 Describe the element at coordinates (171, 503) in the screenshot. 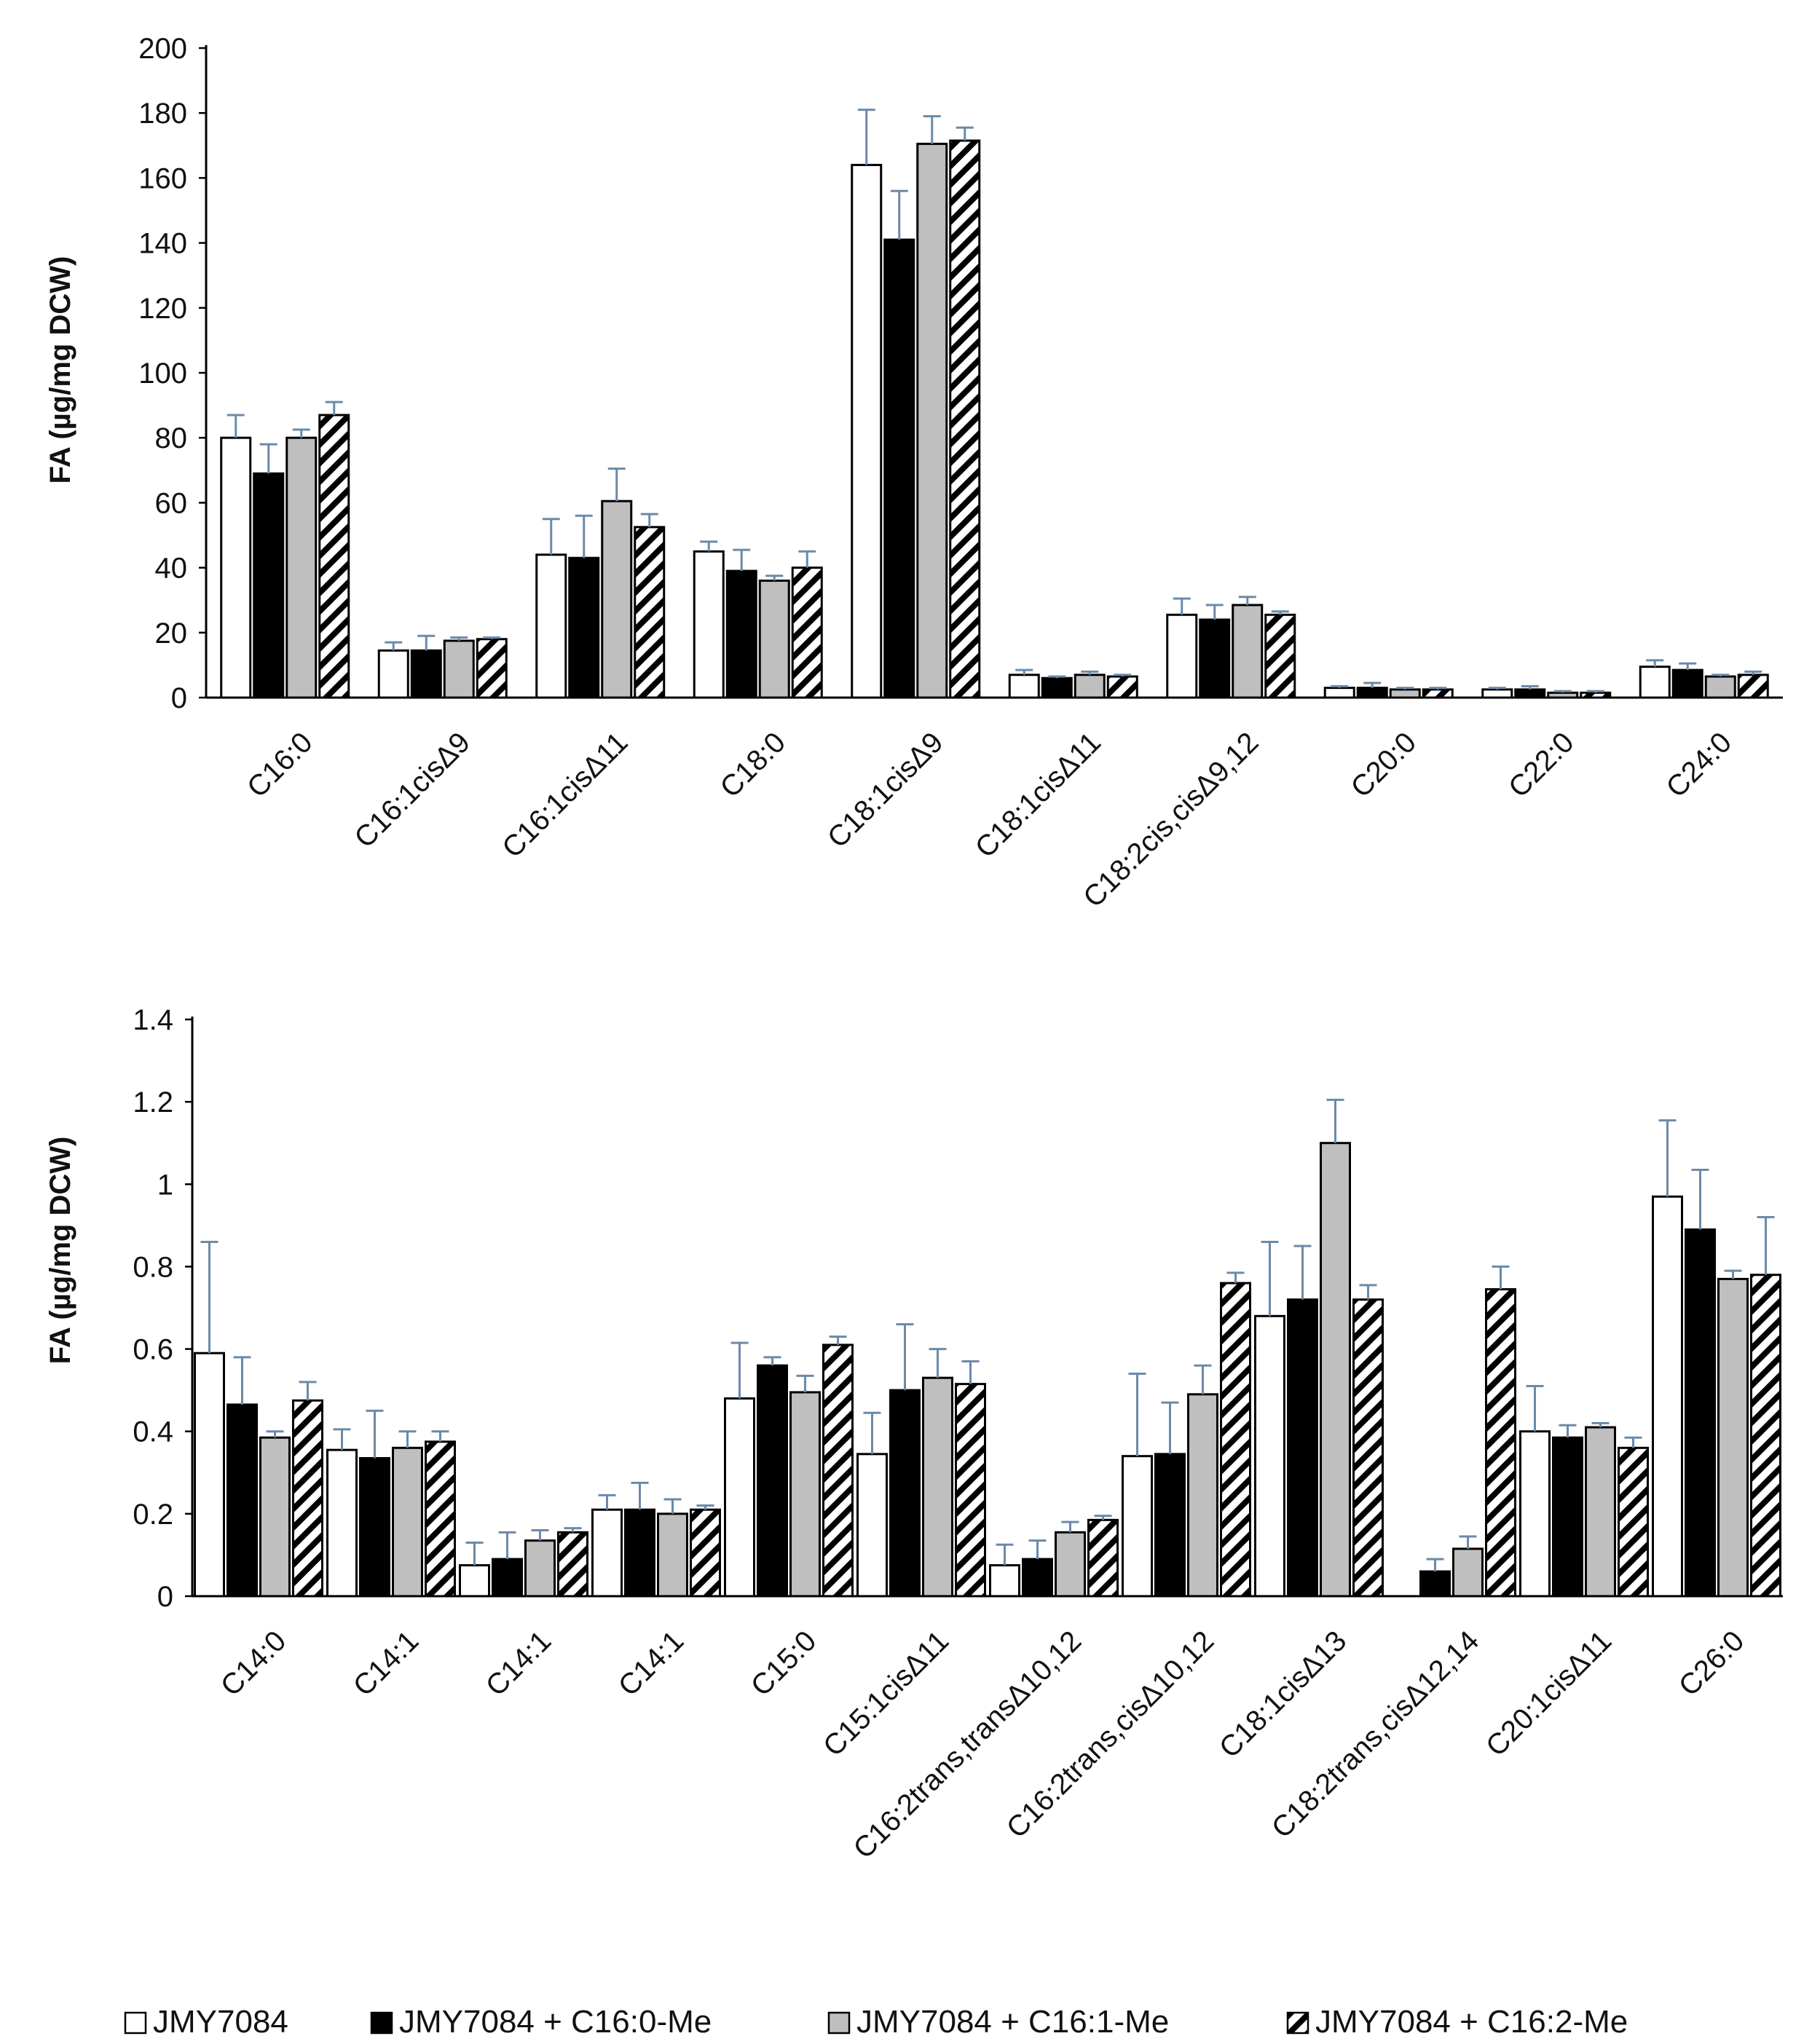

I see `y-tick-label: 60` at that location.